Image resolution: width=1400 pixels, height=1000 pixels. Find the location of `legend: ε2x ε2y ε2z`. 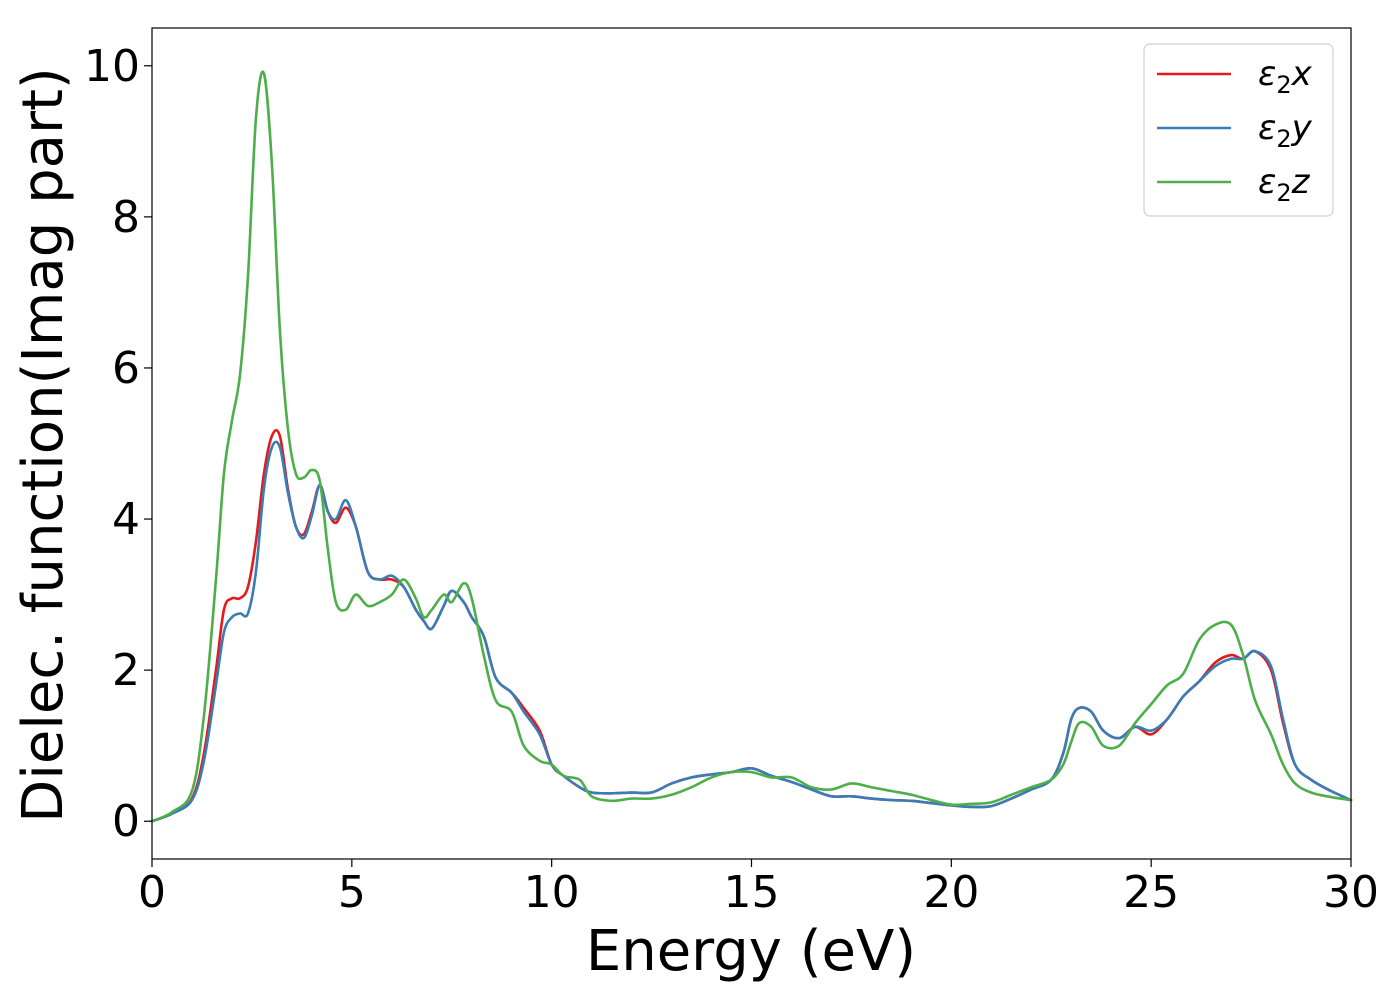

legend: ε2x ε2y ε2z is located at coordinates (1238, 130).